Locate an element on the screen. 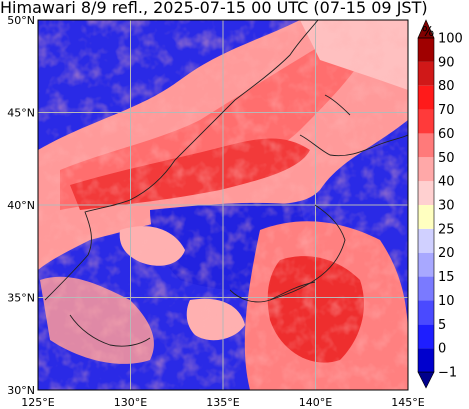 The height and width of the screenshot is (409, 469). lat-tick-45: 45°N is located at coordinates (21, 113).